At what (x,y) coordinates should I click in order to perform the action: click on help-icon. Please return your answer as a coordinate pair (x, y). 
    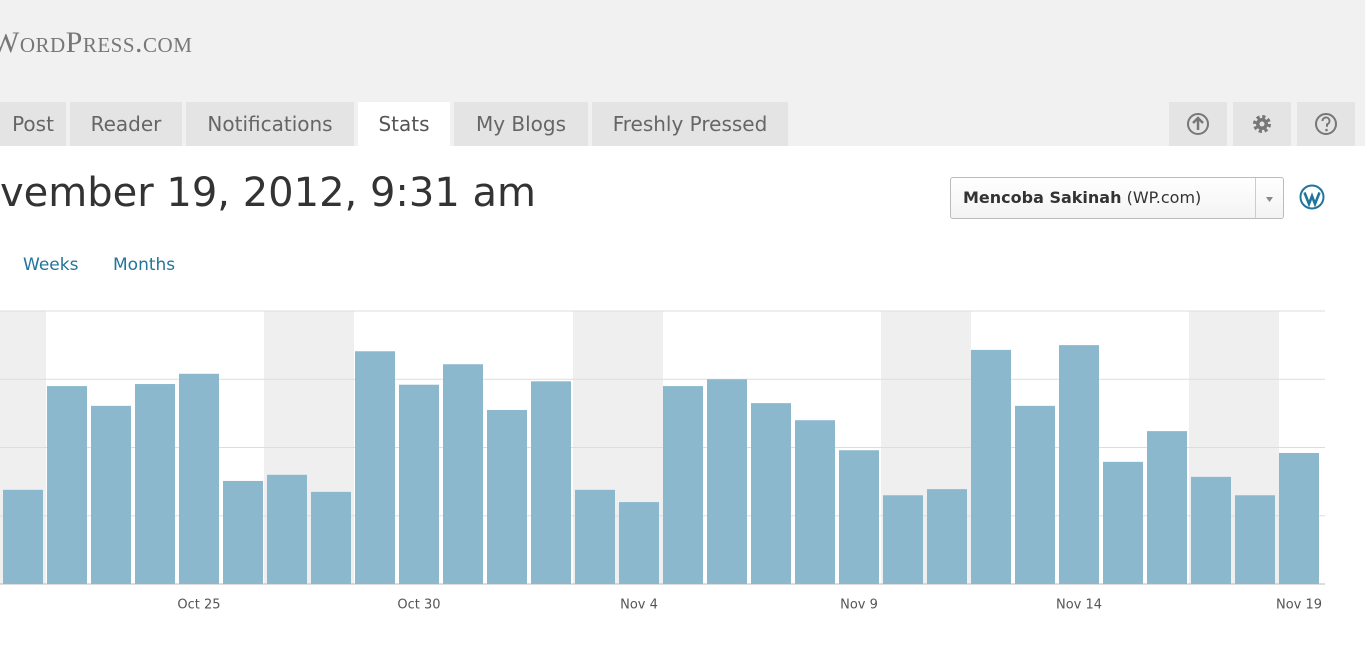
    Looking at the image, I should click on (1326, 124).